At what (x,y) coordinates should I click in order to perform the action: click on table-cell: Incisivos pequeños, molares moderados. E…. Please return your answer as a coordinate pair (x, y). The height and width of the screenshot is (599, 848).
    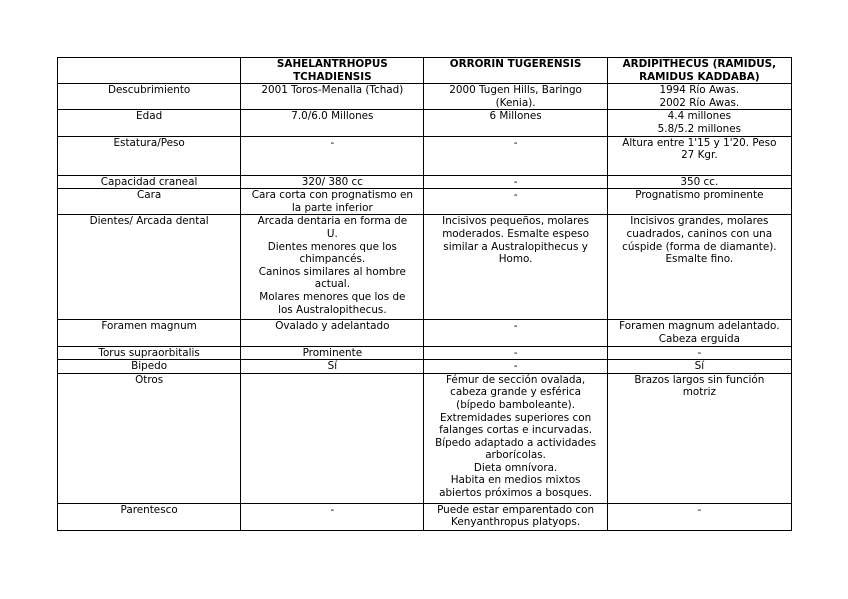
    Looking at the image, I should click on (515, 267).